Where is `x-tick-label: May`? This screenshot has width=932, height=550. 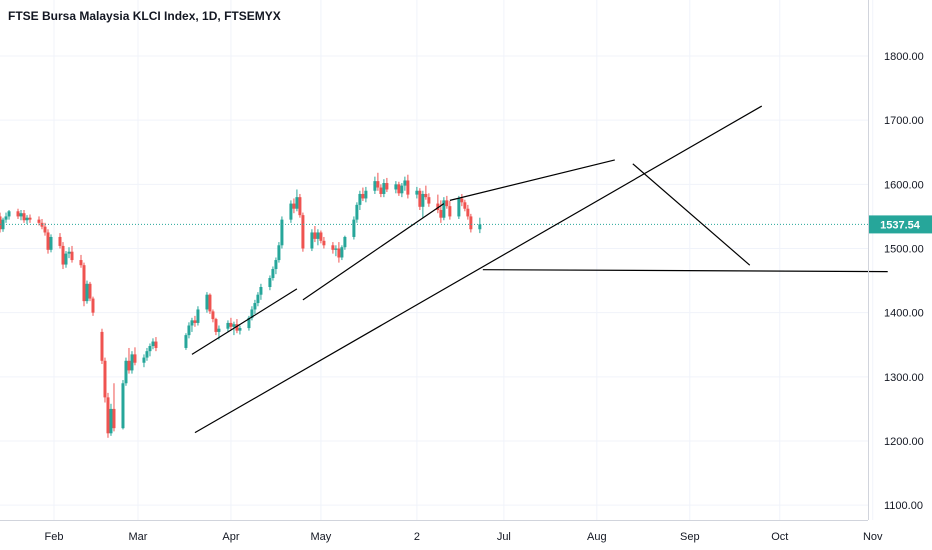
x-tick-label: May is located at coordinates (321, 537).